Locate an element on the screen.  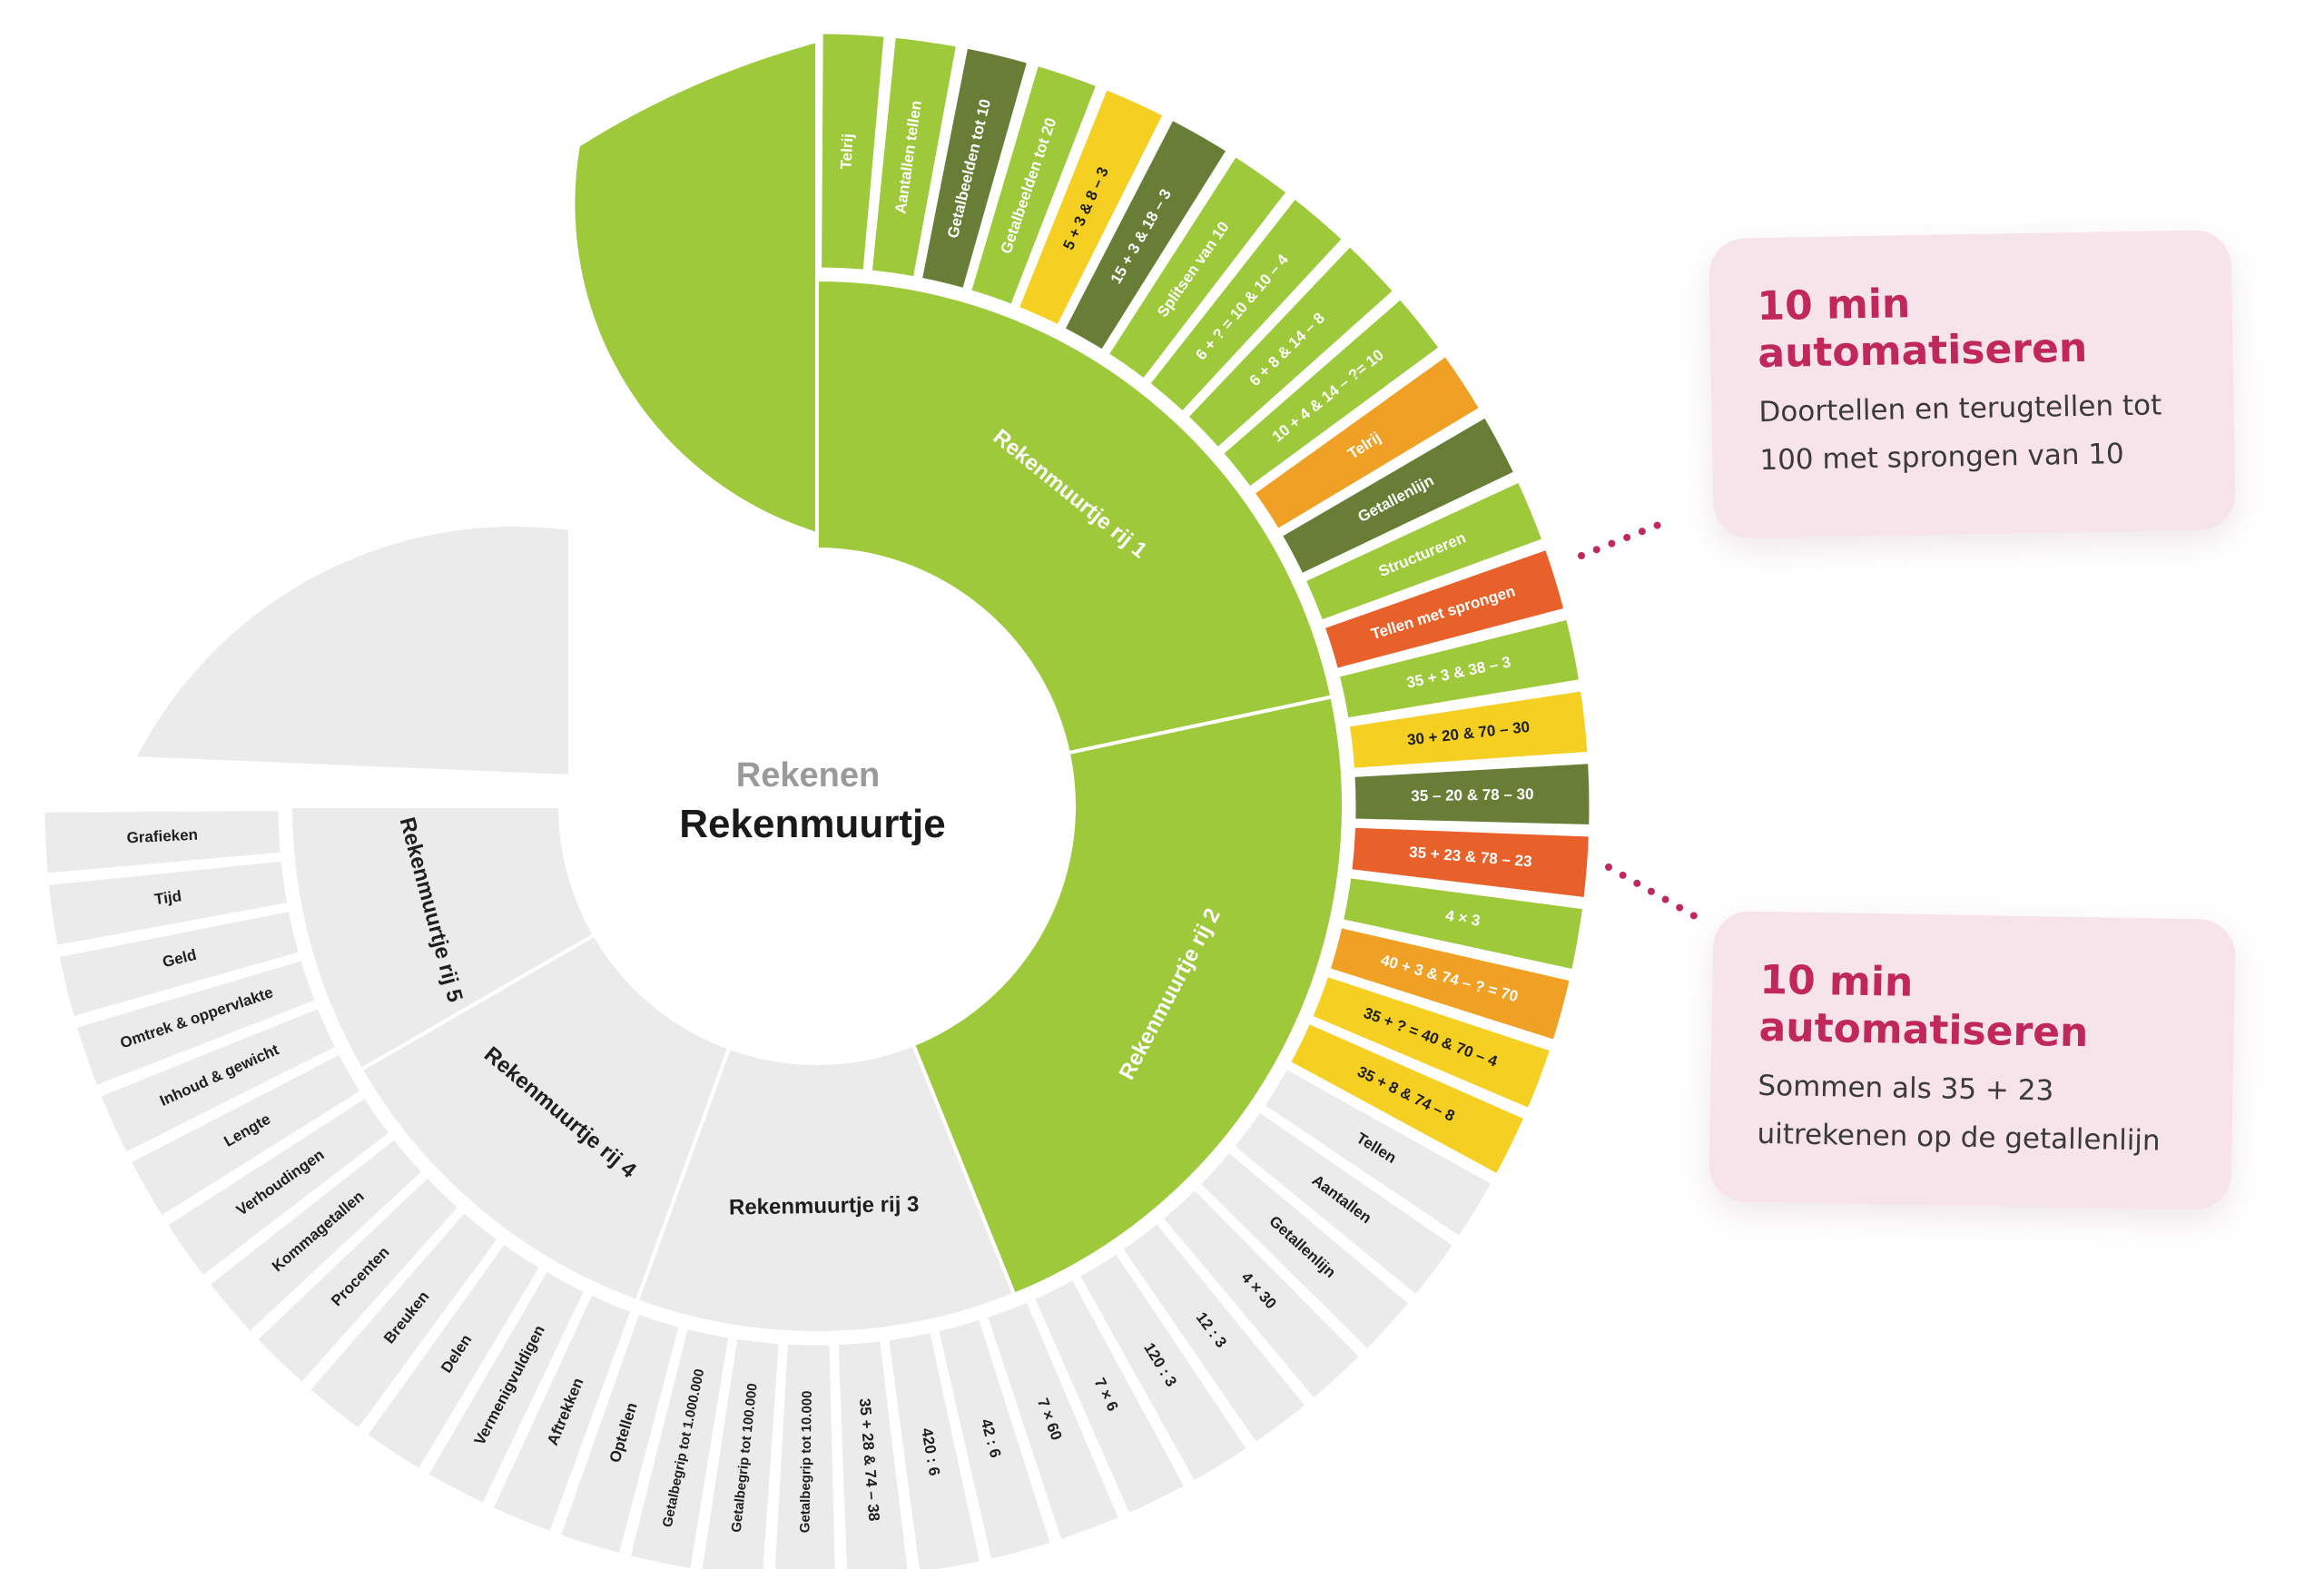
outer-segment-label: Grafieken is located at coordinates (162, 836).